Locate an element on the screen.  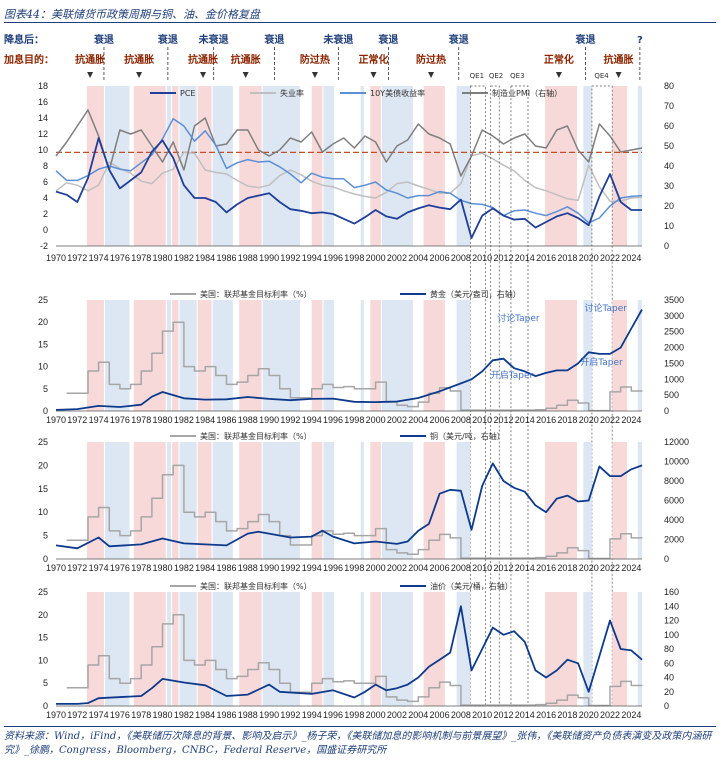
x-tick: 2024 is located at coordinates (631, 715).